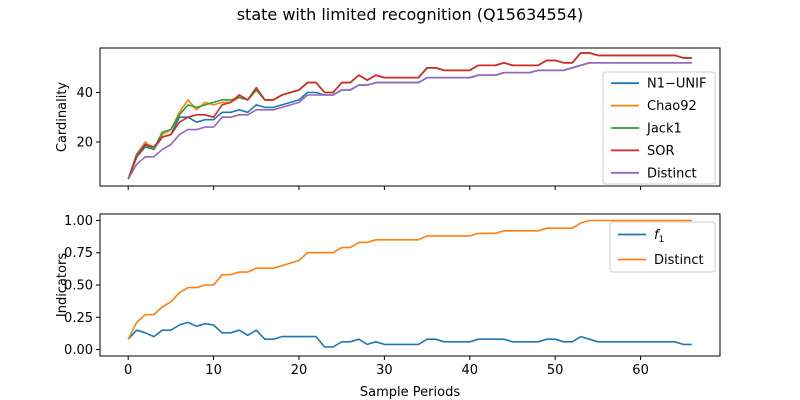 This screenshot has height=400, width=800. I want to click on legend-label: Chao92, so click(672, 106).